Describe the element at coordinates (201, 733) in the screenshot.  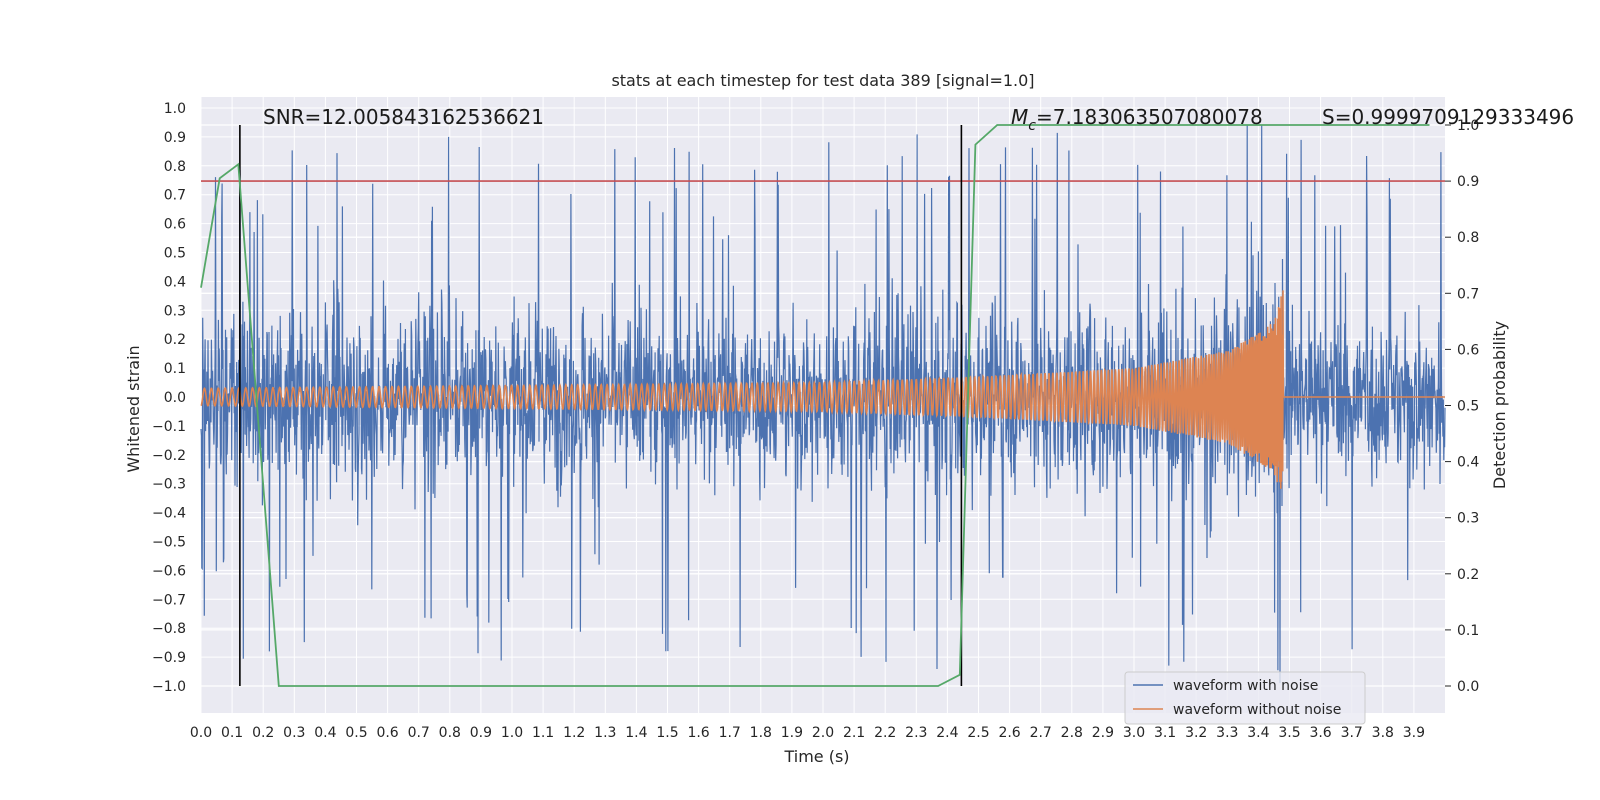
I see `x-tick-label: 0.0` at that location.